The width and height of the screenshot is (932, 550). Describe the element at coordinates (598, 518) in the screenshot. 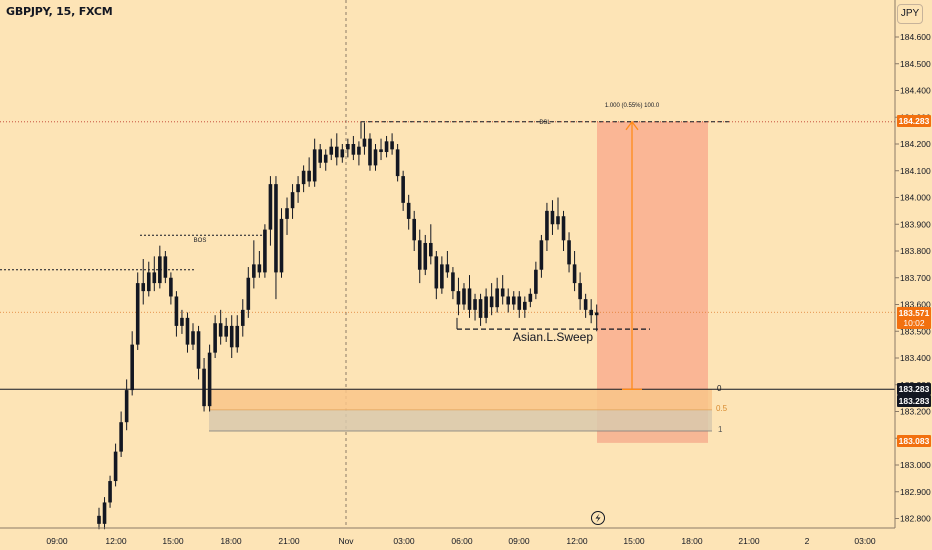

I see `lightning-icon-glyph` at that location.